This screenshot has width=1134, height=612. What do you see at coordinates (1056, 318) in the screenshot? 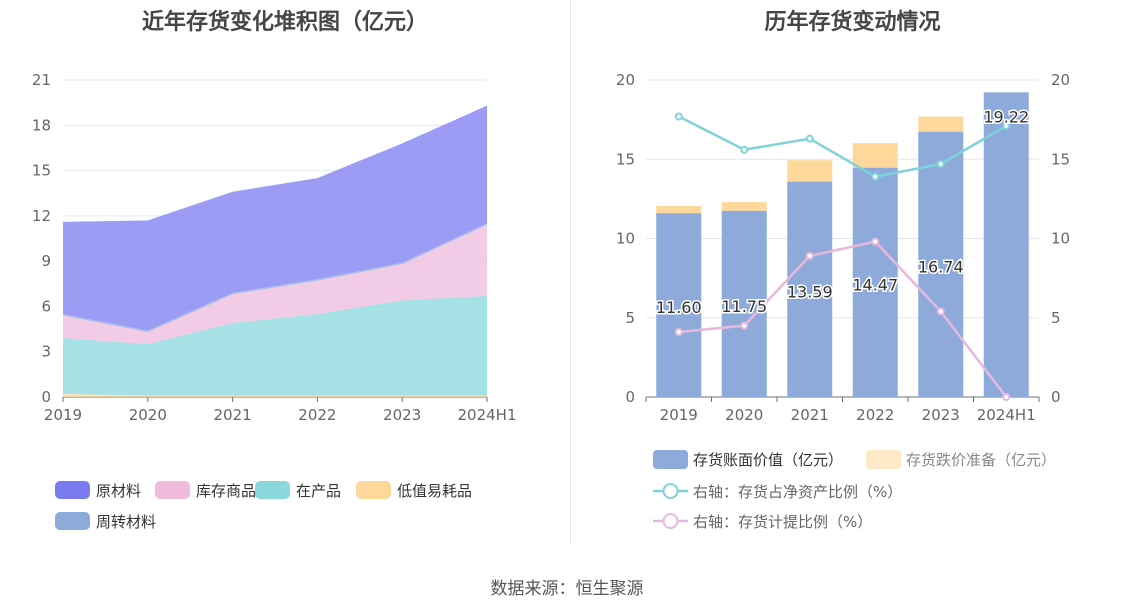
I see `y2-tick-label: 5` at bounding box center [1056, 318].